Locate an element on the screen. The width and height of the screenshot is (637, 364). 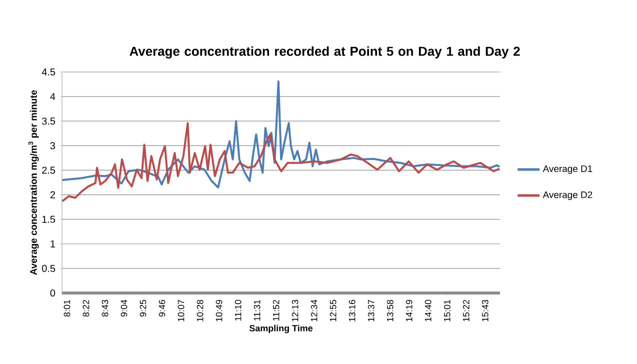
y-tick-label: 1 is located at coordinates (52, 244).